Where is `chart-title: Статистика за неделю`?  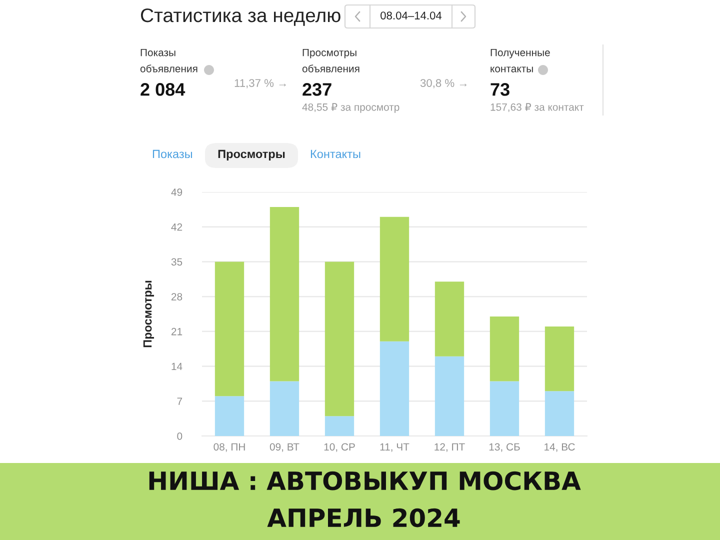
chart-title: Статистика за неделю is located at coordinates (240, 17).